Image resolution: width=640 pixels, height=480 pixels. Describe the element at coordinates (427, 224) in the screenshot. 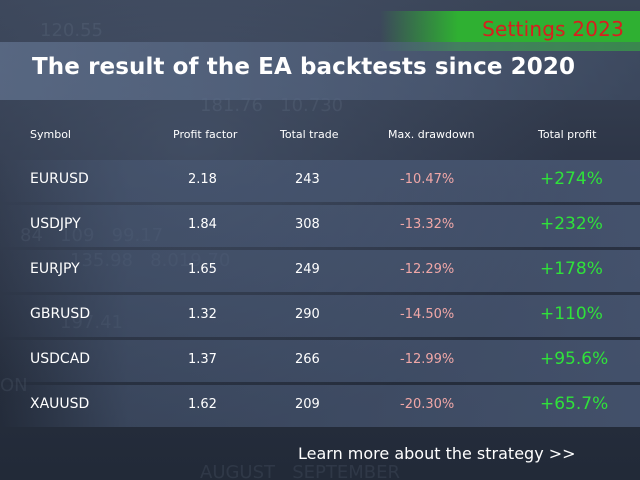

I see `cell-max-drawdown: -13.32%` at that location.